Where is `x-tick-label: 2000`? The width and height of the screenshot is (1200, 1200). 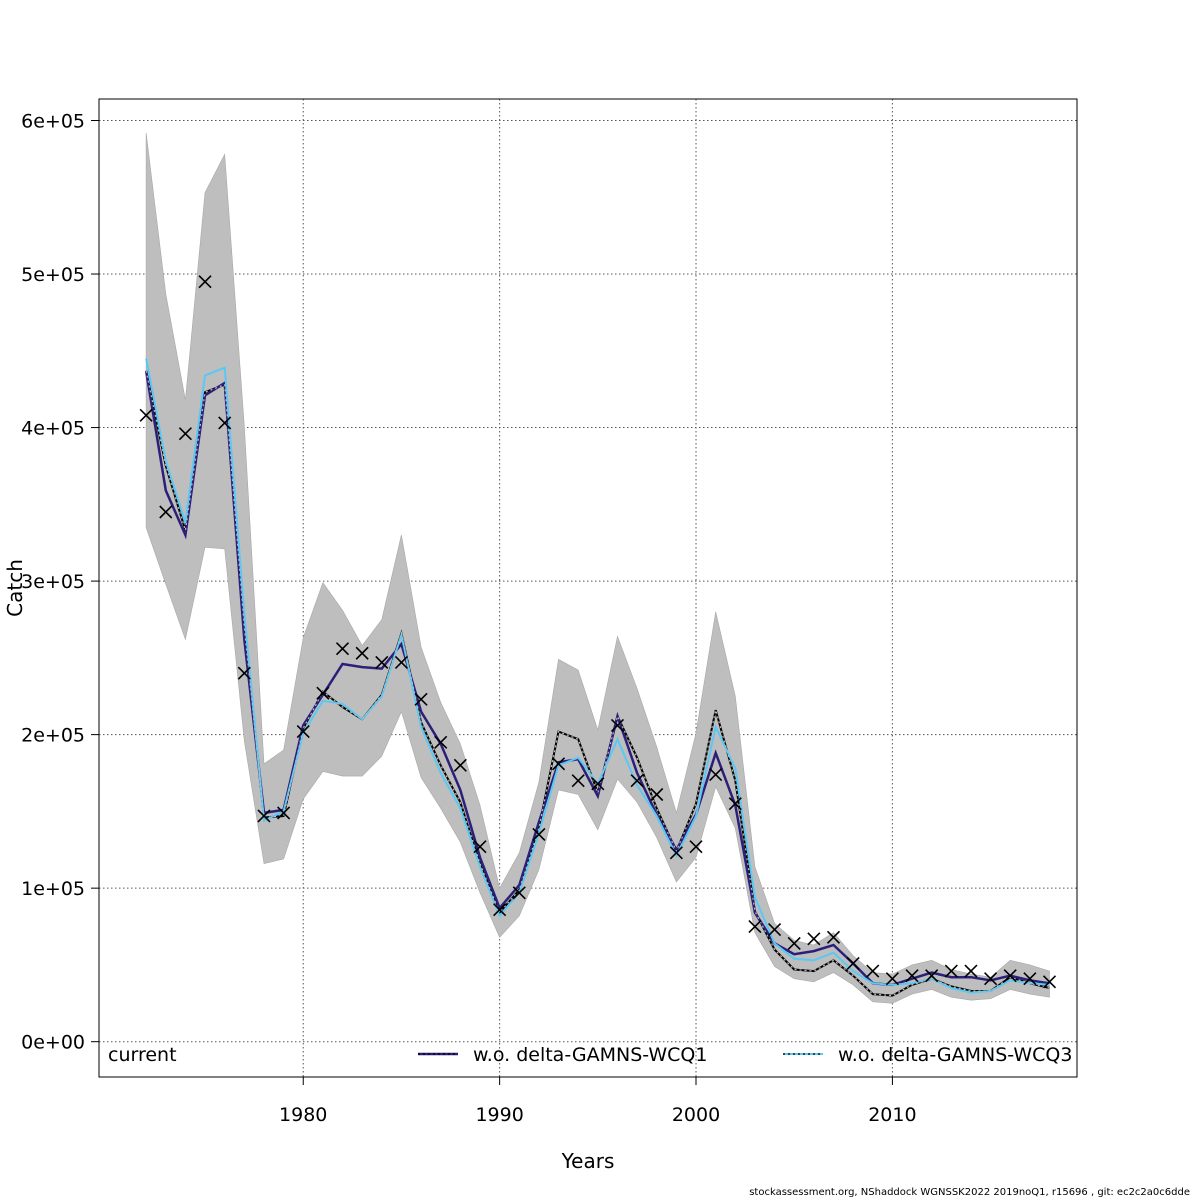 x-tick-label: 2000 is located at coordinates (696, 1115).